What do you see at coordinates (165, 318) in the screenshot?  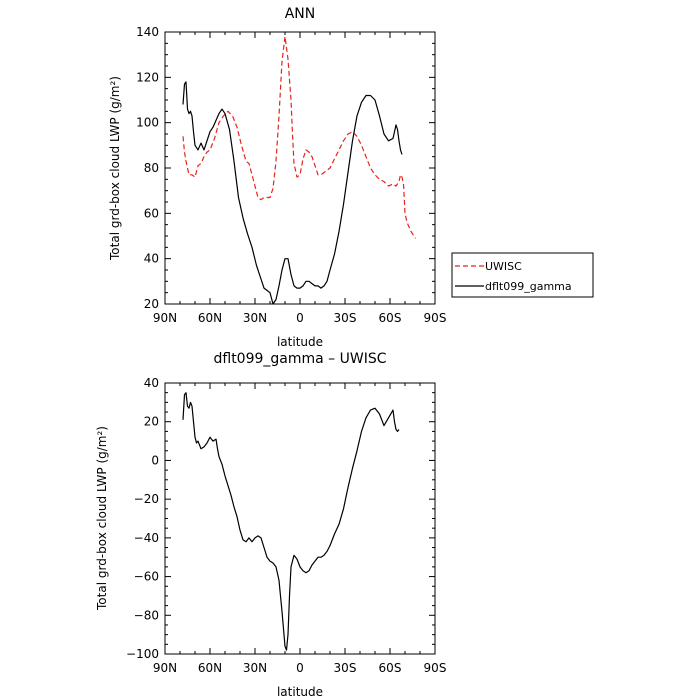 I see `top-x-tick-label: 90N` at bounding box center [165, 318].